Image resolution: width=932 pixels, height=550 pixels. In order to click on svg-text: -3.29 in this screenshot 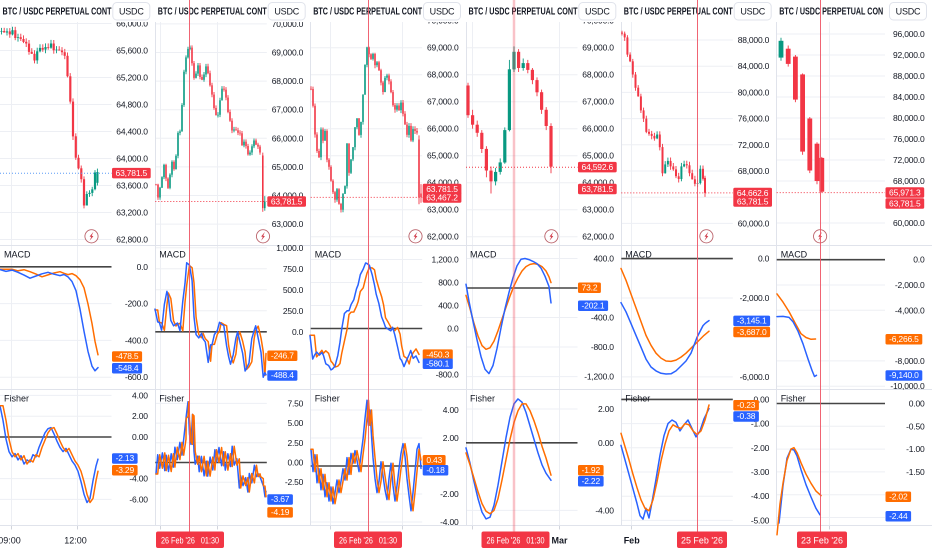, I will do `click(125, 470)`.